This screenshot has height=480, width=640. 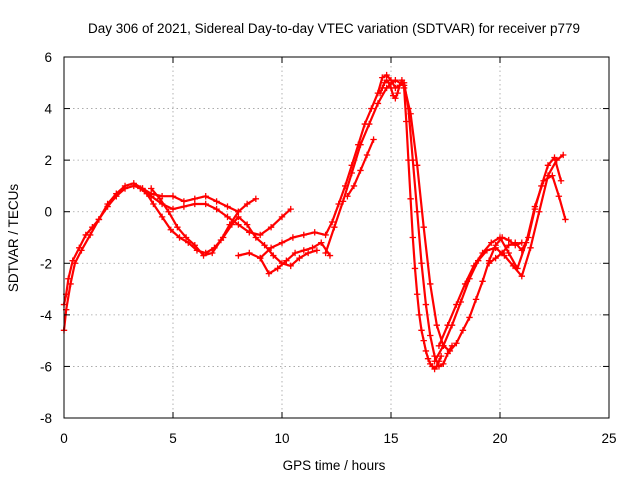 I want to click on y-tick-label: -8, so click(x=46, y=418).